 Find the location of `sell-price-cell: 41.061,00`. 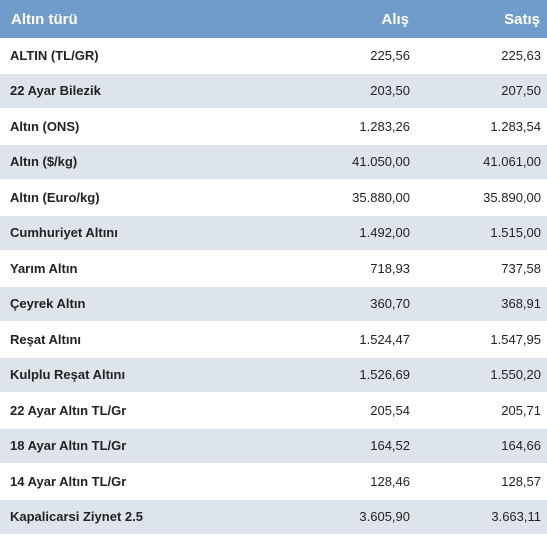

sell-price-cell: 41.061,00 is located at coordinates (481, 162).